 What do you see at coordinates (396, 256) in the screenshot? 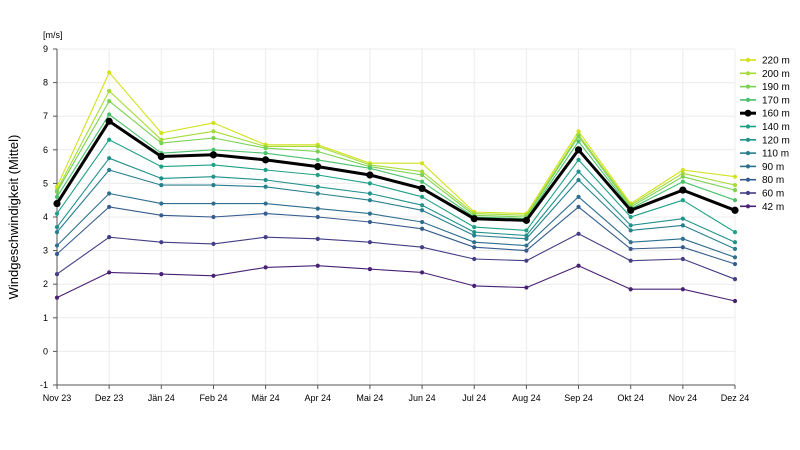
I see `series-60m` at bounding box center [396, 256].